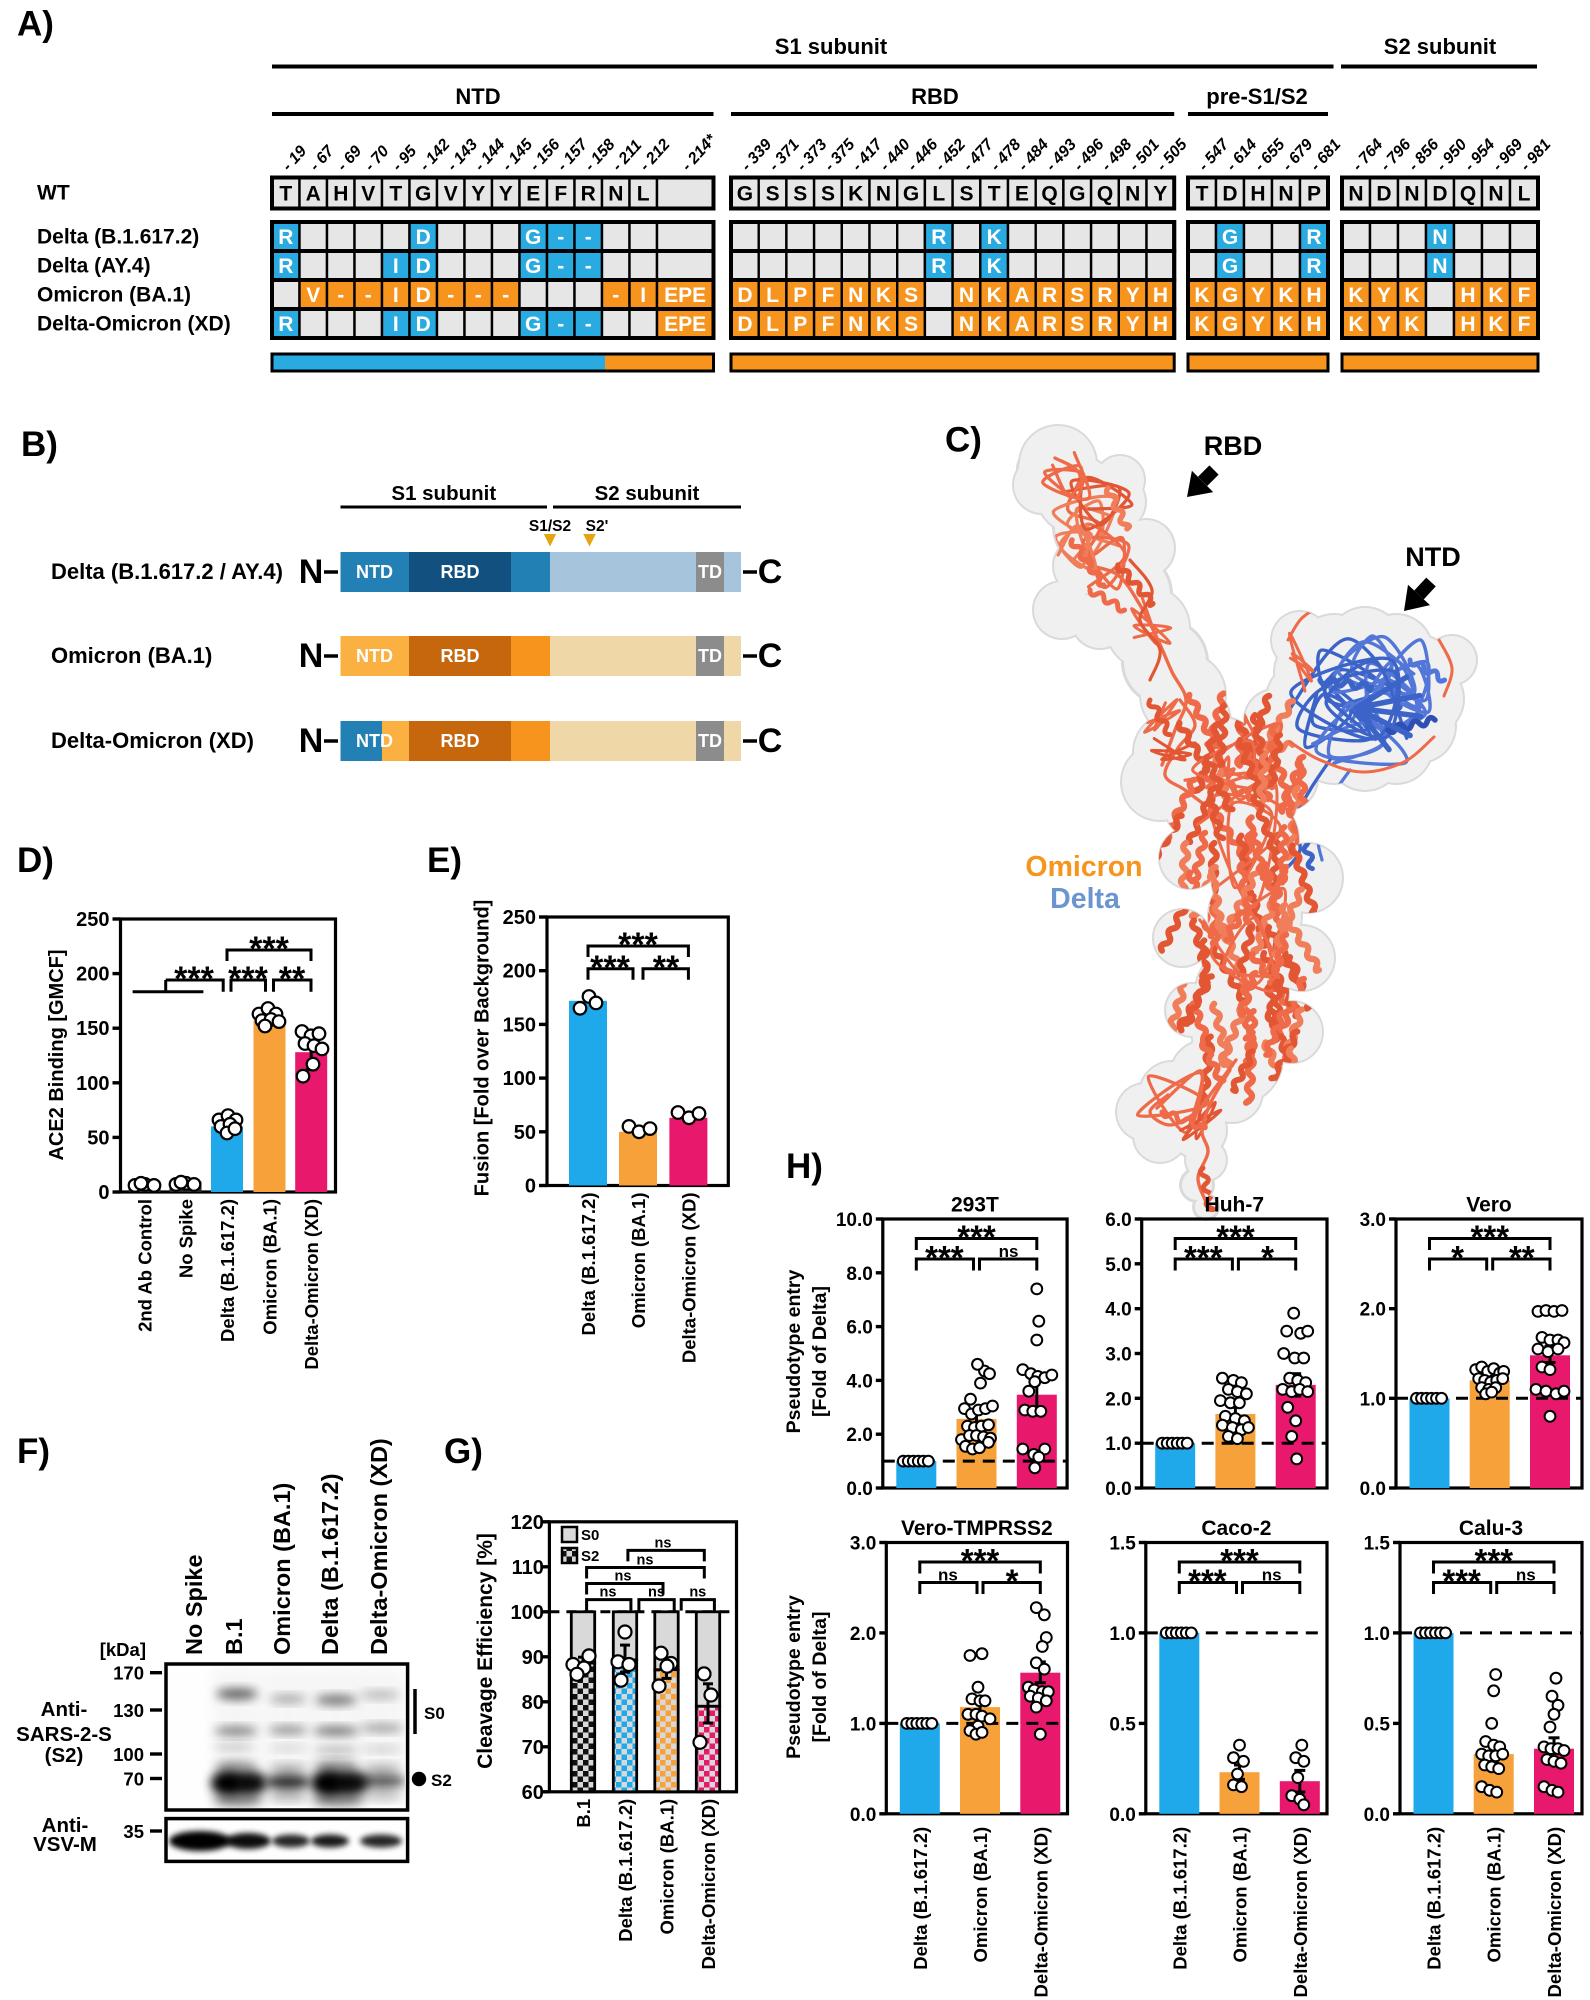  What do you see at coordinates (234, 1636) in the screenshot?
I see `svg-text: B.1` at bounding box center [234, 1636].